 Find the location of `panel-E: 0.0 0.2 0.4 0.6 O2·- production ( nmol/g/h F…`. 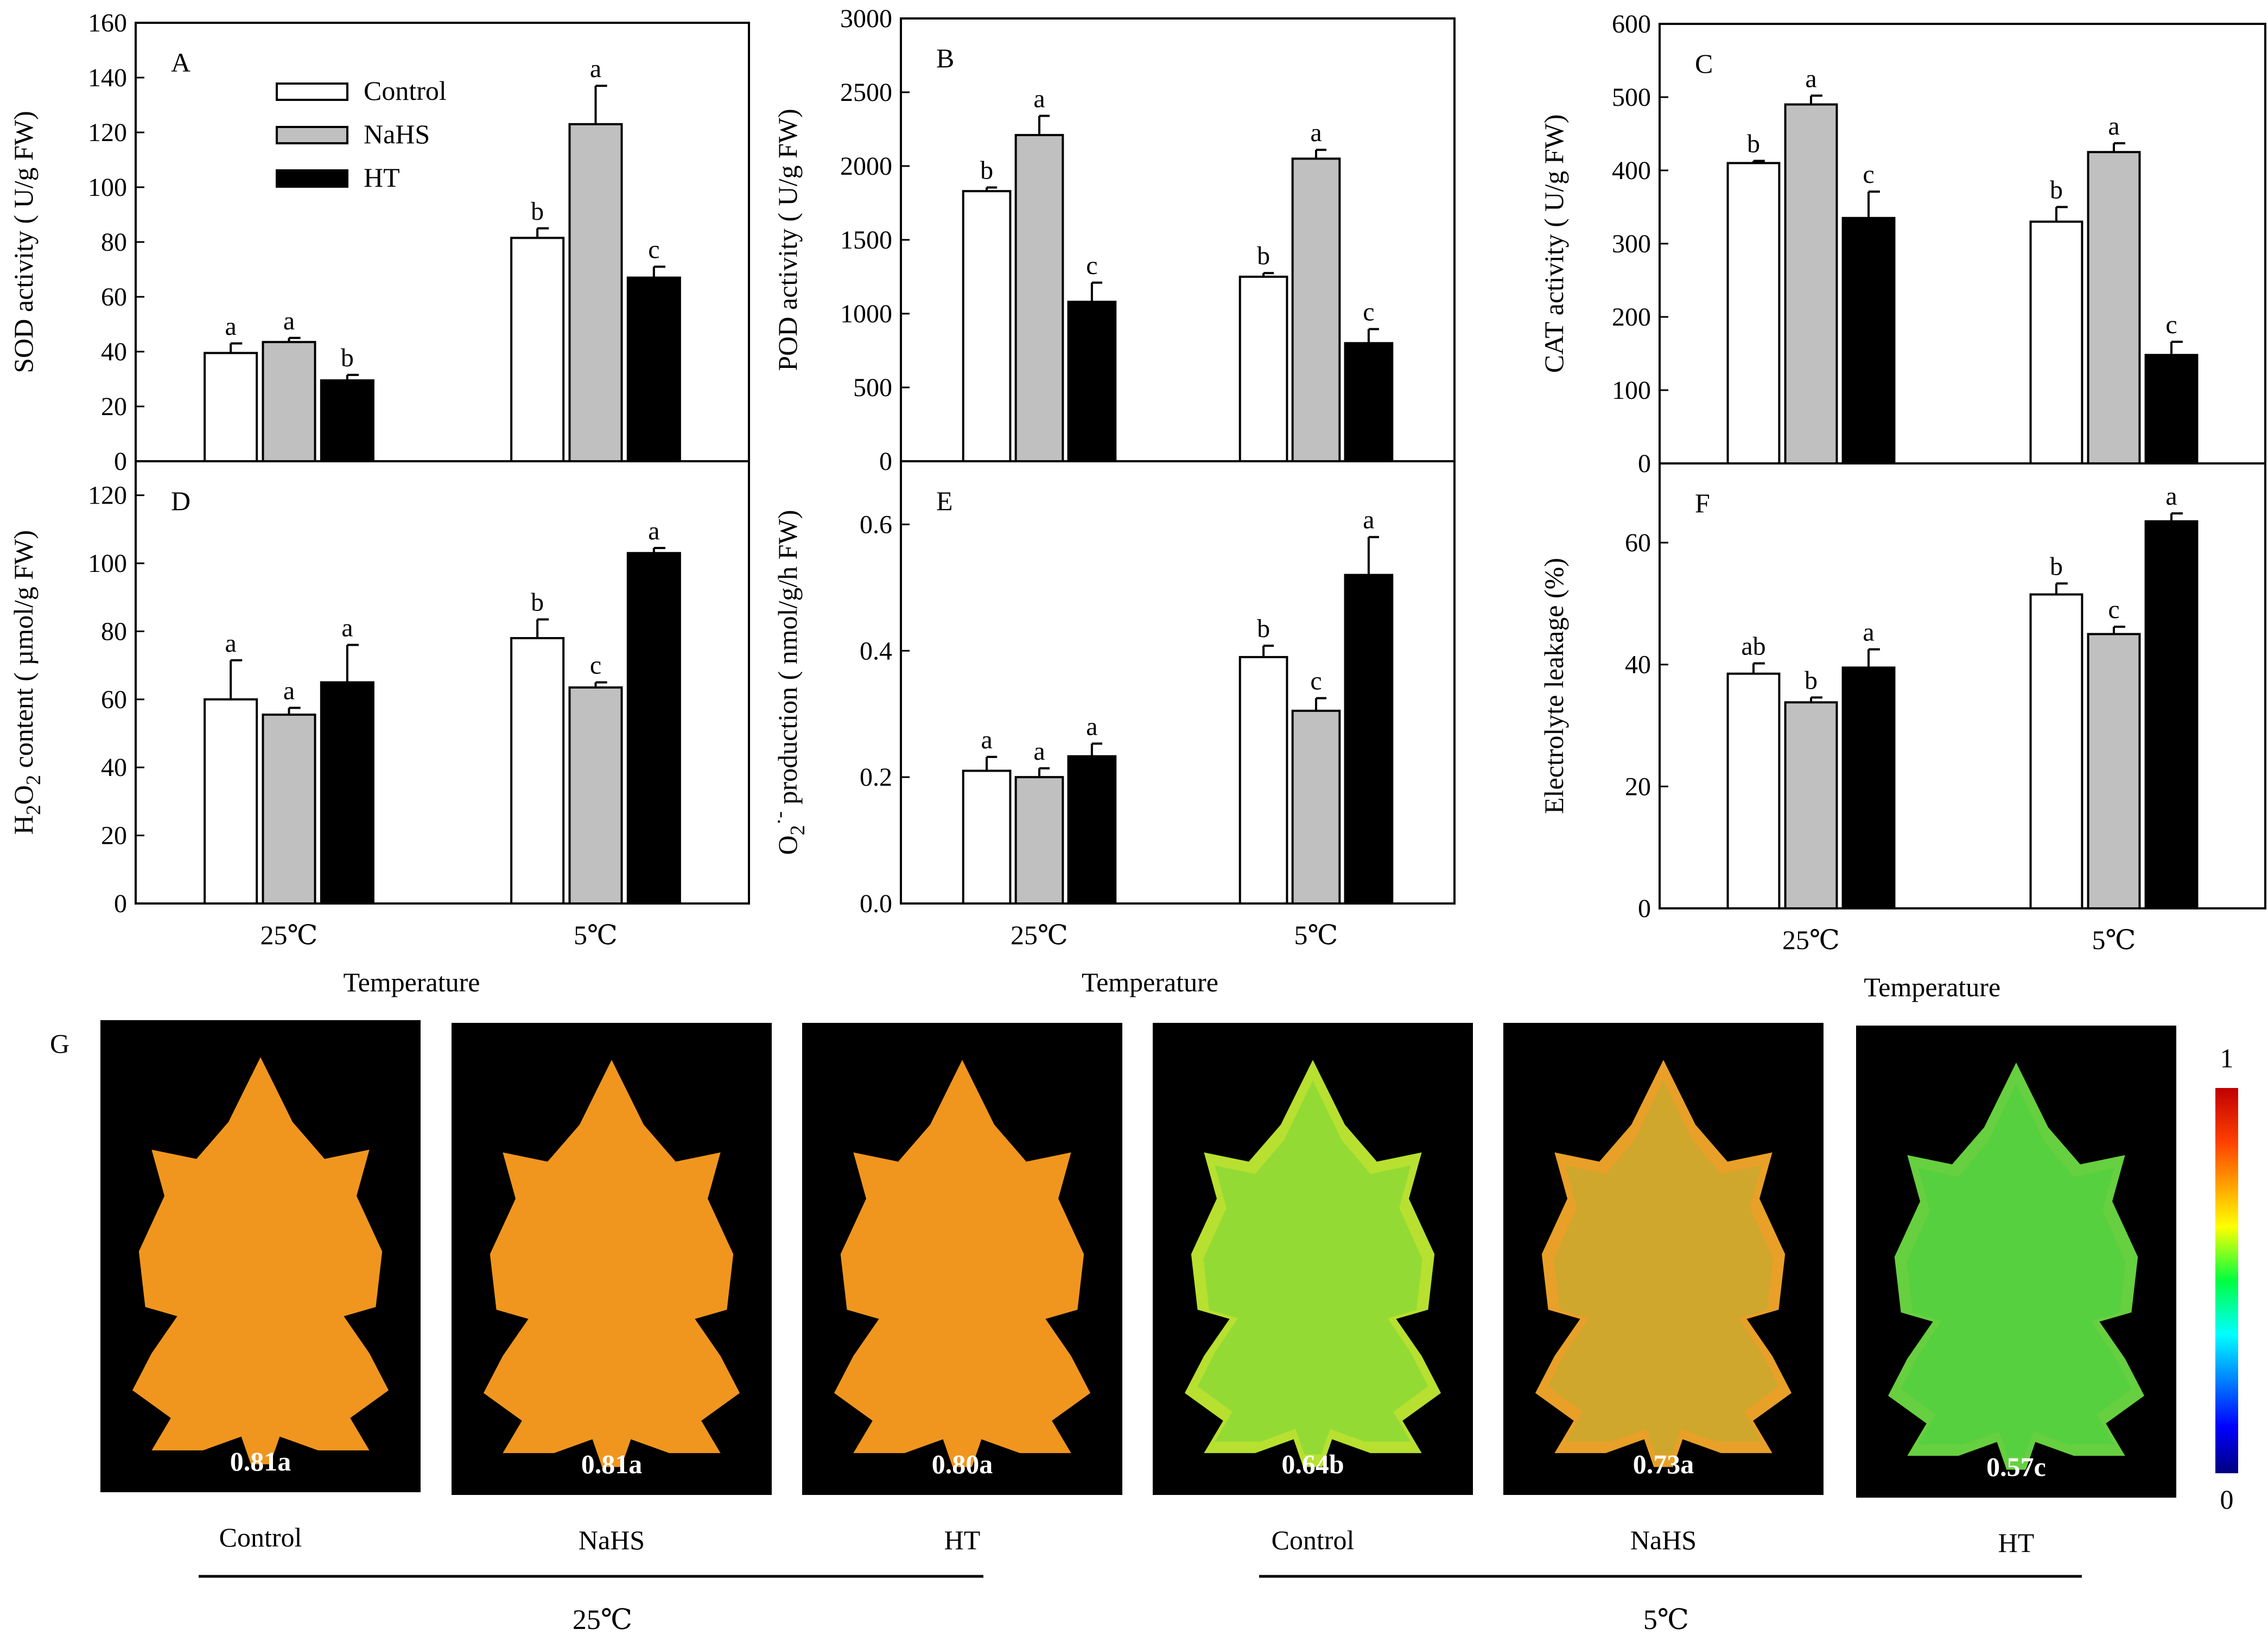

panel-E: 0.0 0.2 0.4 0.6 O2·- production ( nmol/g/h F… is located at coordinates (1112, 729).